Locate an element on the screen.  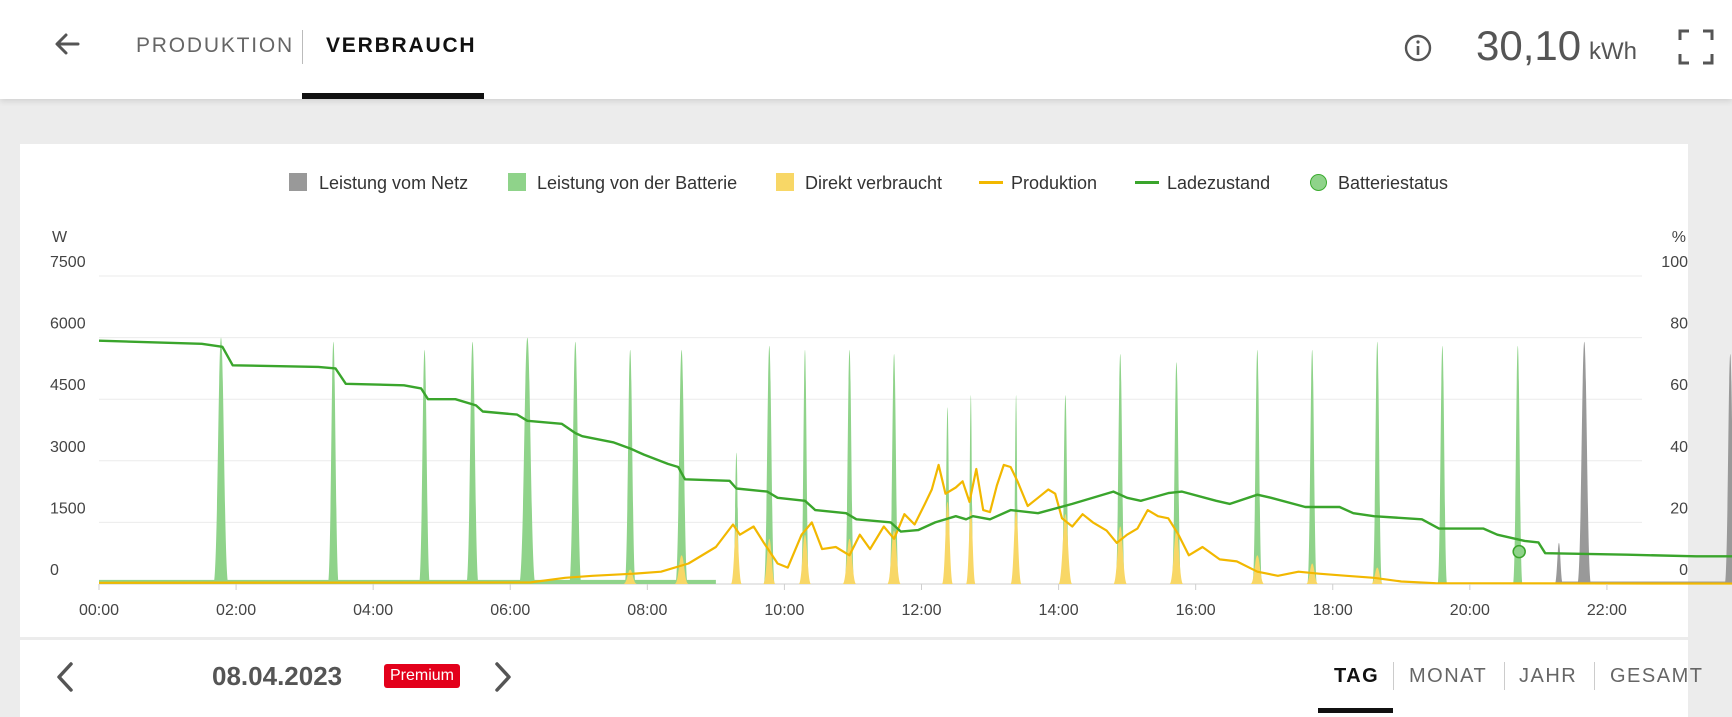
legend-swatch-produktion is located at coordinates (991, 182).